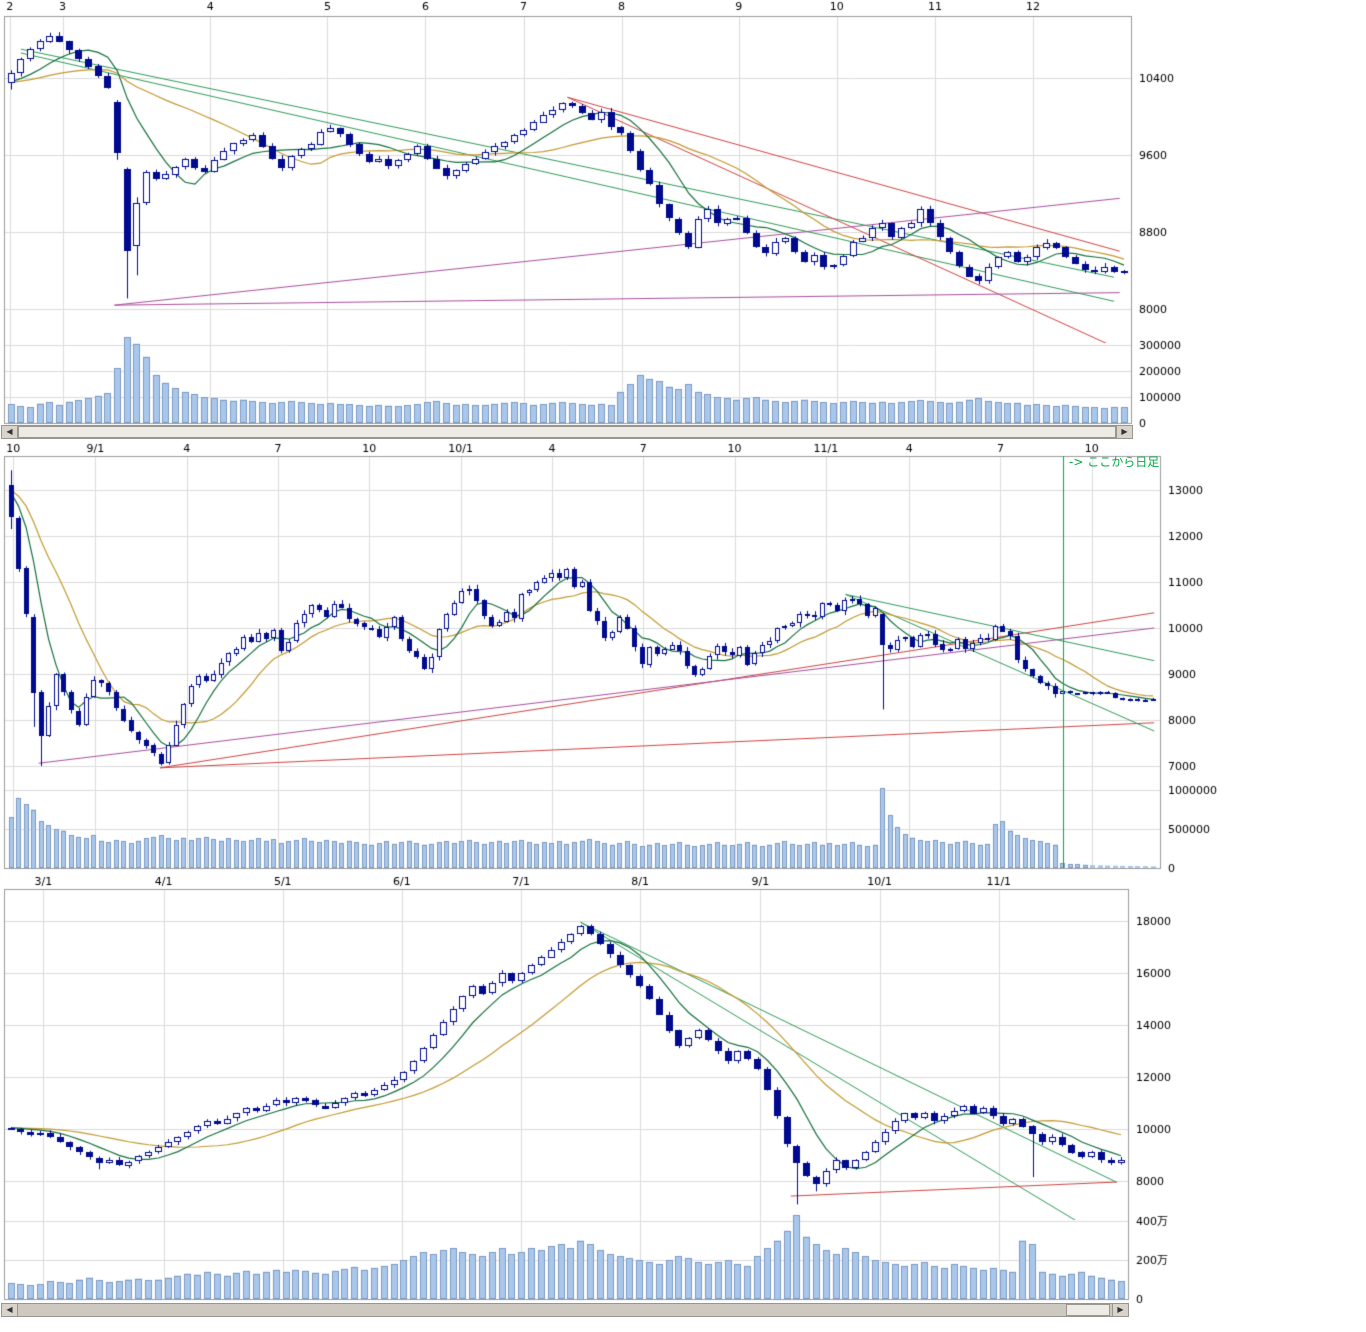 Image resolution: width=1366 pixels, height=1332 pixels. I want to click on scrollbar-top-chart: ◀ ▶, so click(567, 432).